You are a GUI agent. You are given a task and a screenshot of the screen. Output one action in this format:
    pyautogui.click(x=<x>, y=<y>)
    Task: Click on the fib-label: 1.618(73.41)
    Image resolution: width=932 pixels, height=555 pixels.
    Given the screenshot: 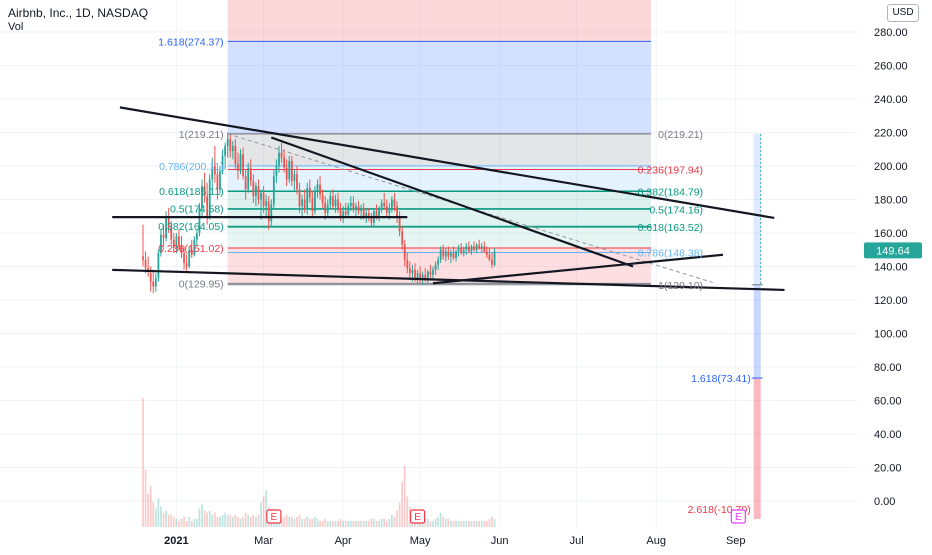 What is the action you would take?
    pyautogui.click(x=721, y=379)
    